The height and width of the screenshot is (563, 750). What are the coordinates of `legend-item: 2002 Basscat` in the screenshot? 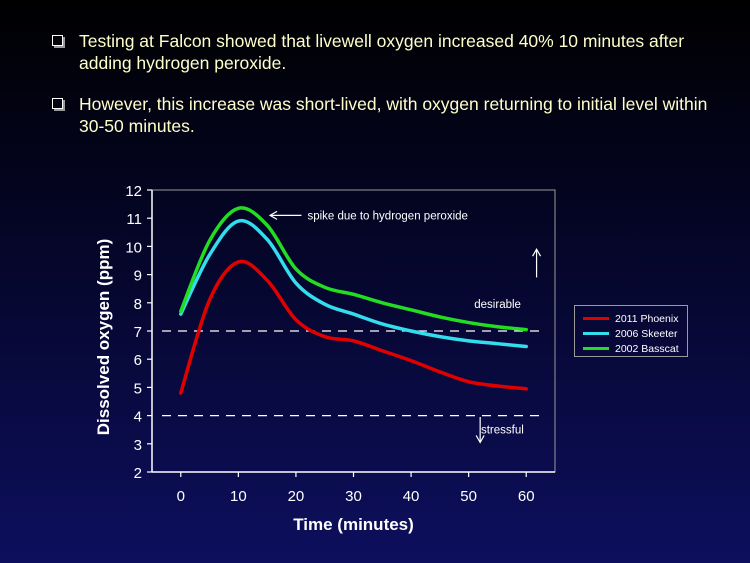 It's located at (635, 348).